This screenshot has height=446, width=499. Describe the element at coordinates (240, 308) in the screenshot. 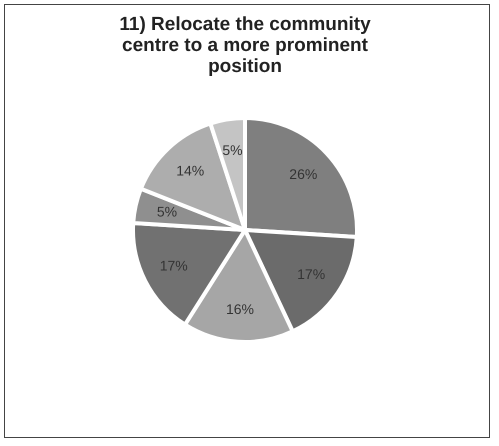

I see `data-label: 16%` at that location.